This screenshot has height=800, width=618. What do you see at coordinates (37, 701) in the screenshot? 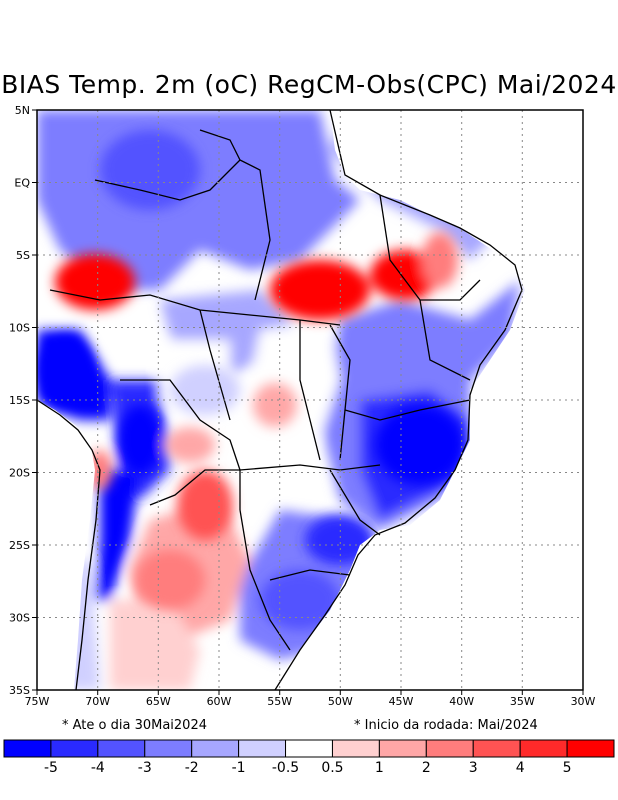
I see `x-tick-label: 75W` at bounding box center [37, 701].